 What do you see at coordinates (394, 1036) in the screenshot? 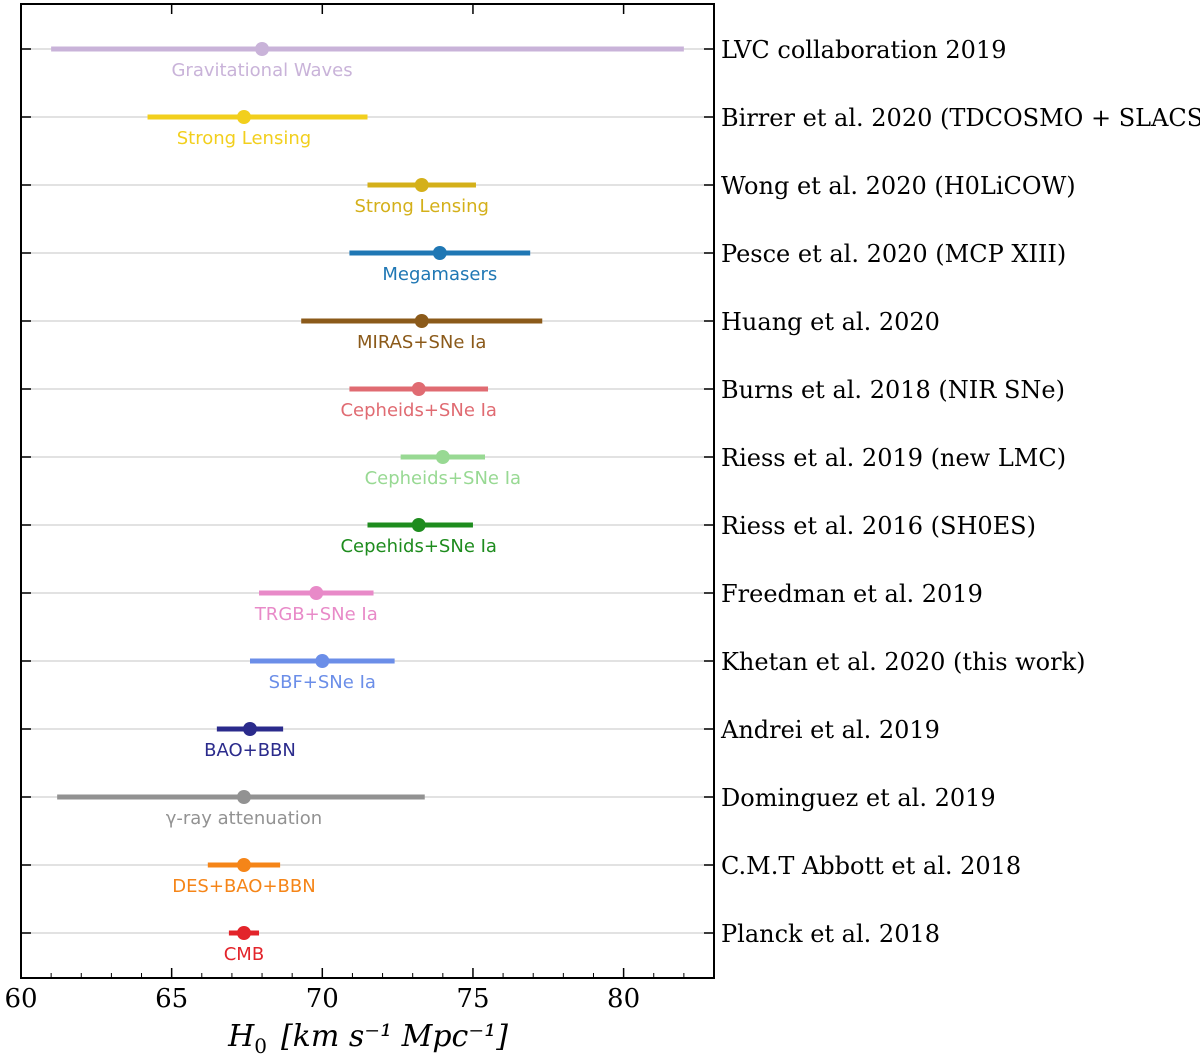
I see `x-axis-units: [km s⁻¹ Mpc⁻¹]` at bounding box center [394, 1036].